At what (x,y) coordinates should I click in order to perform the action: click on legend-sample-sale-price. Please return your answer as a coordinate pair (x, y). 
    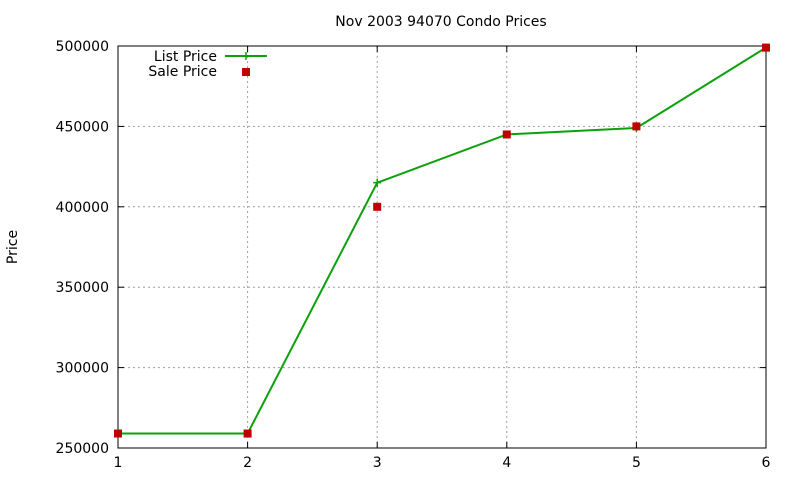
    Looking at the image, I should click on (246, 72).